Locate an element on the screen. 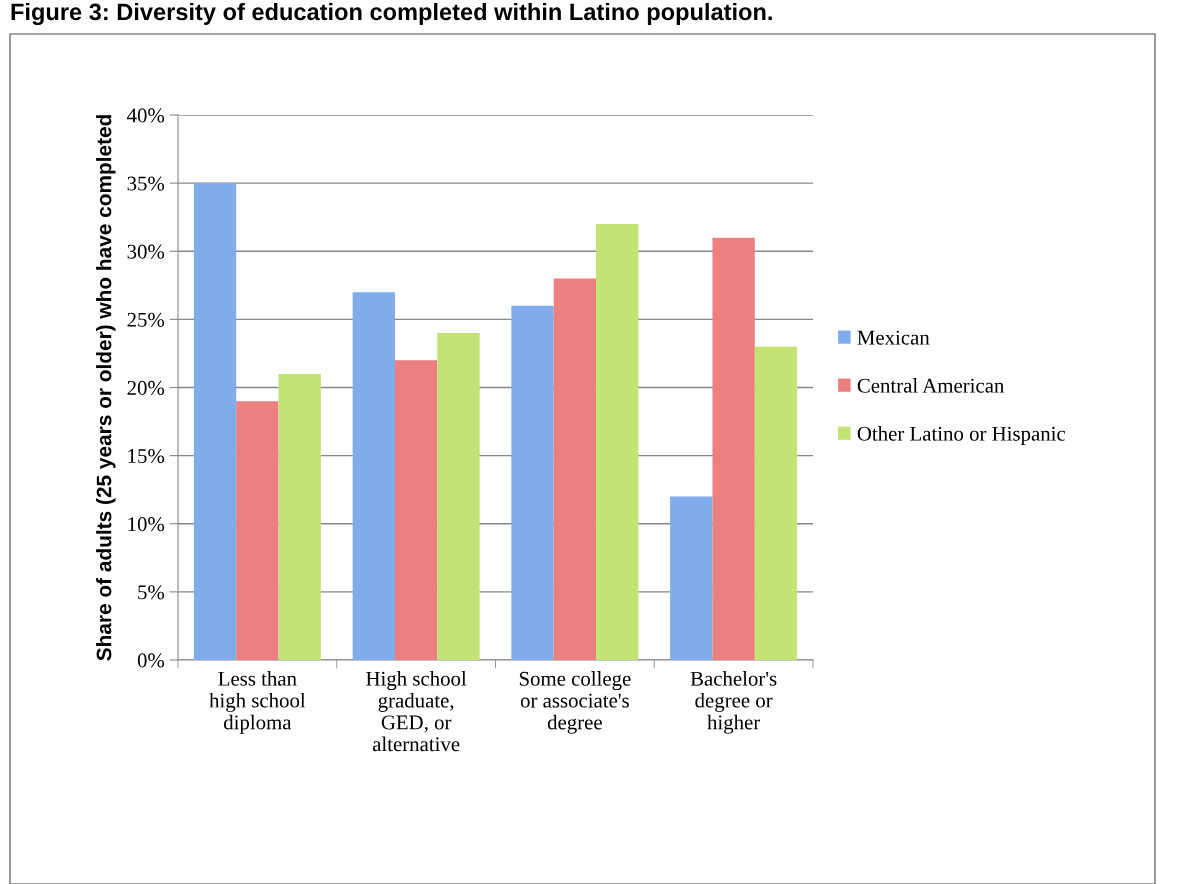 Image resolution: width=1180 pixels, height=884 pixels. x-tick-label: Some college or associate's degree is located at coordinates (575, 702).